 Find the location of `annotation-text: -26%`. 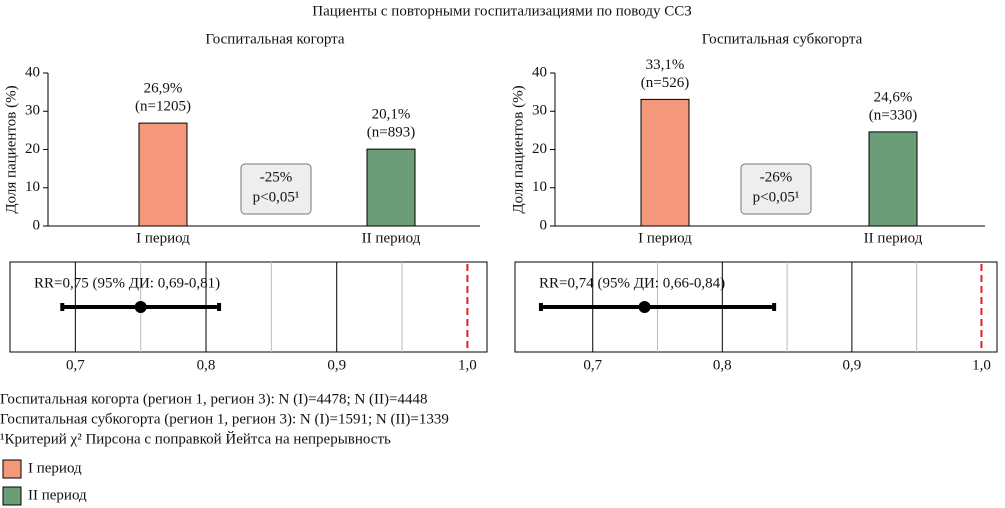

annotation-text: -26% is located at coordinates (776, 177).